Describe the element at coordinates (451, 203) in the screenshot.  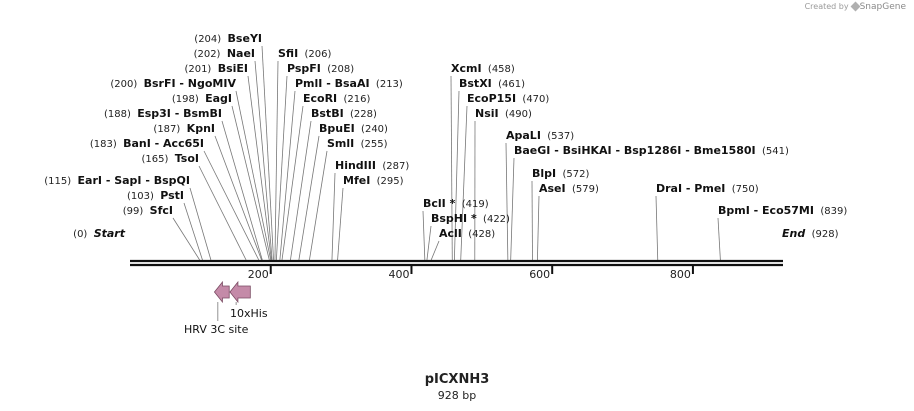
I see `site-star: *` at that location.